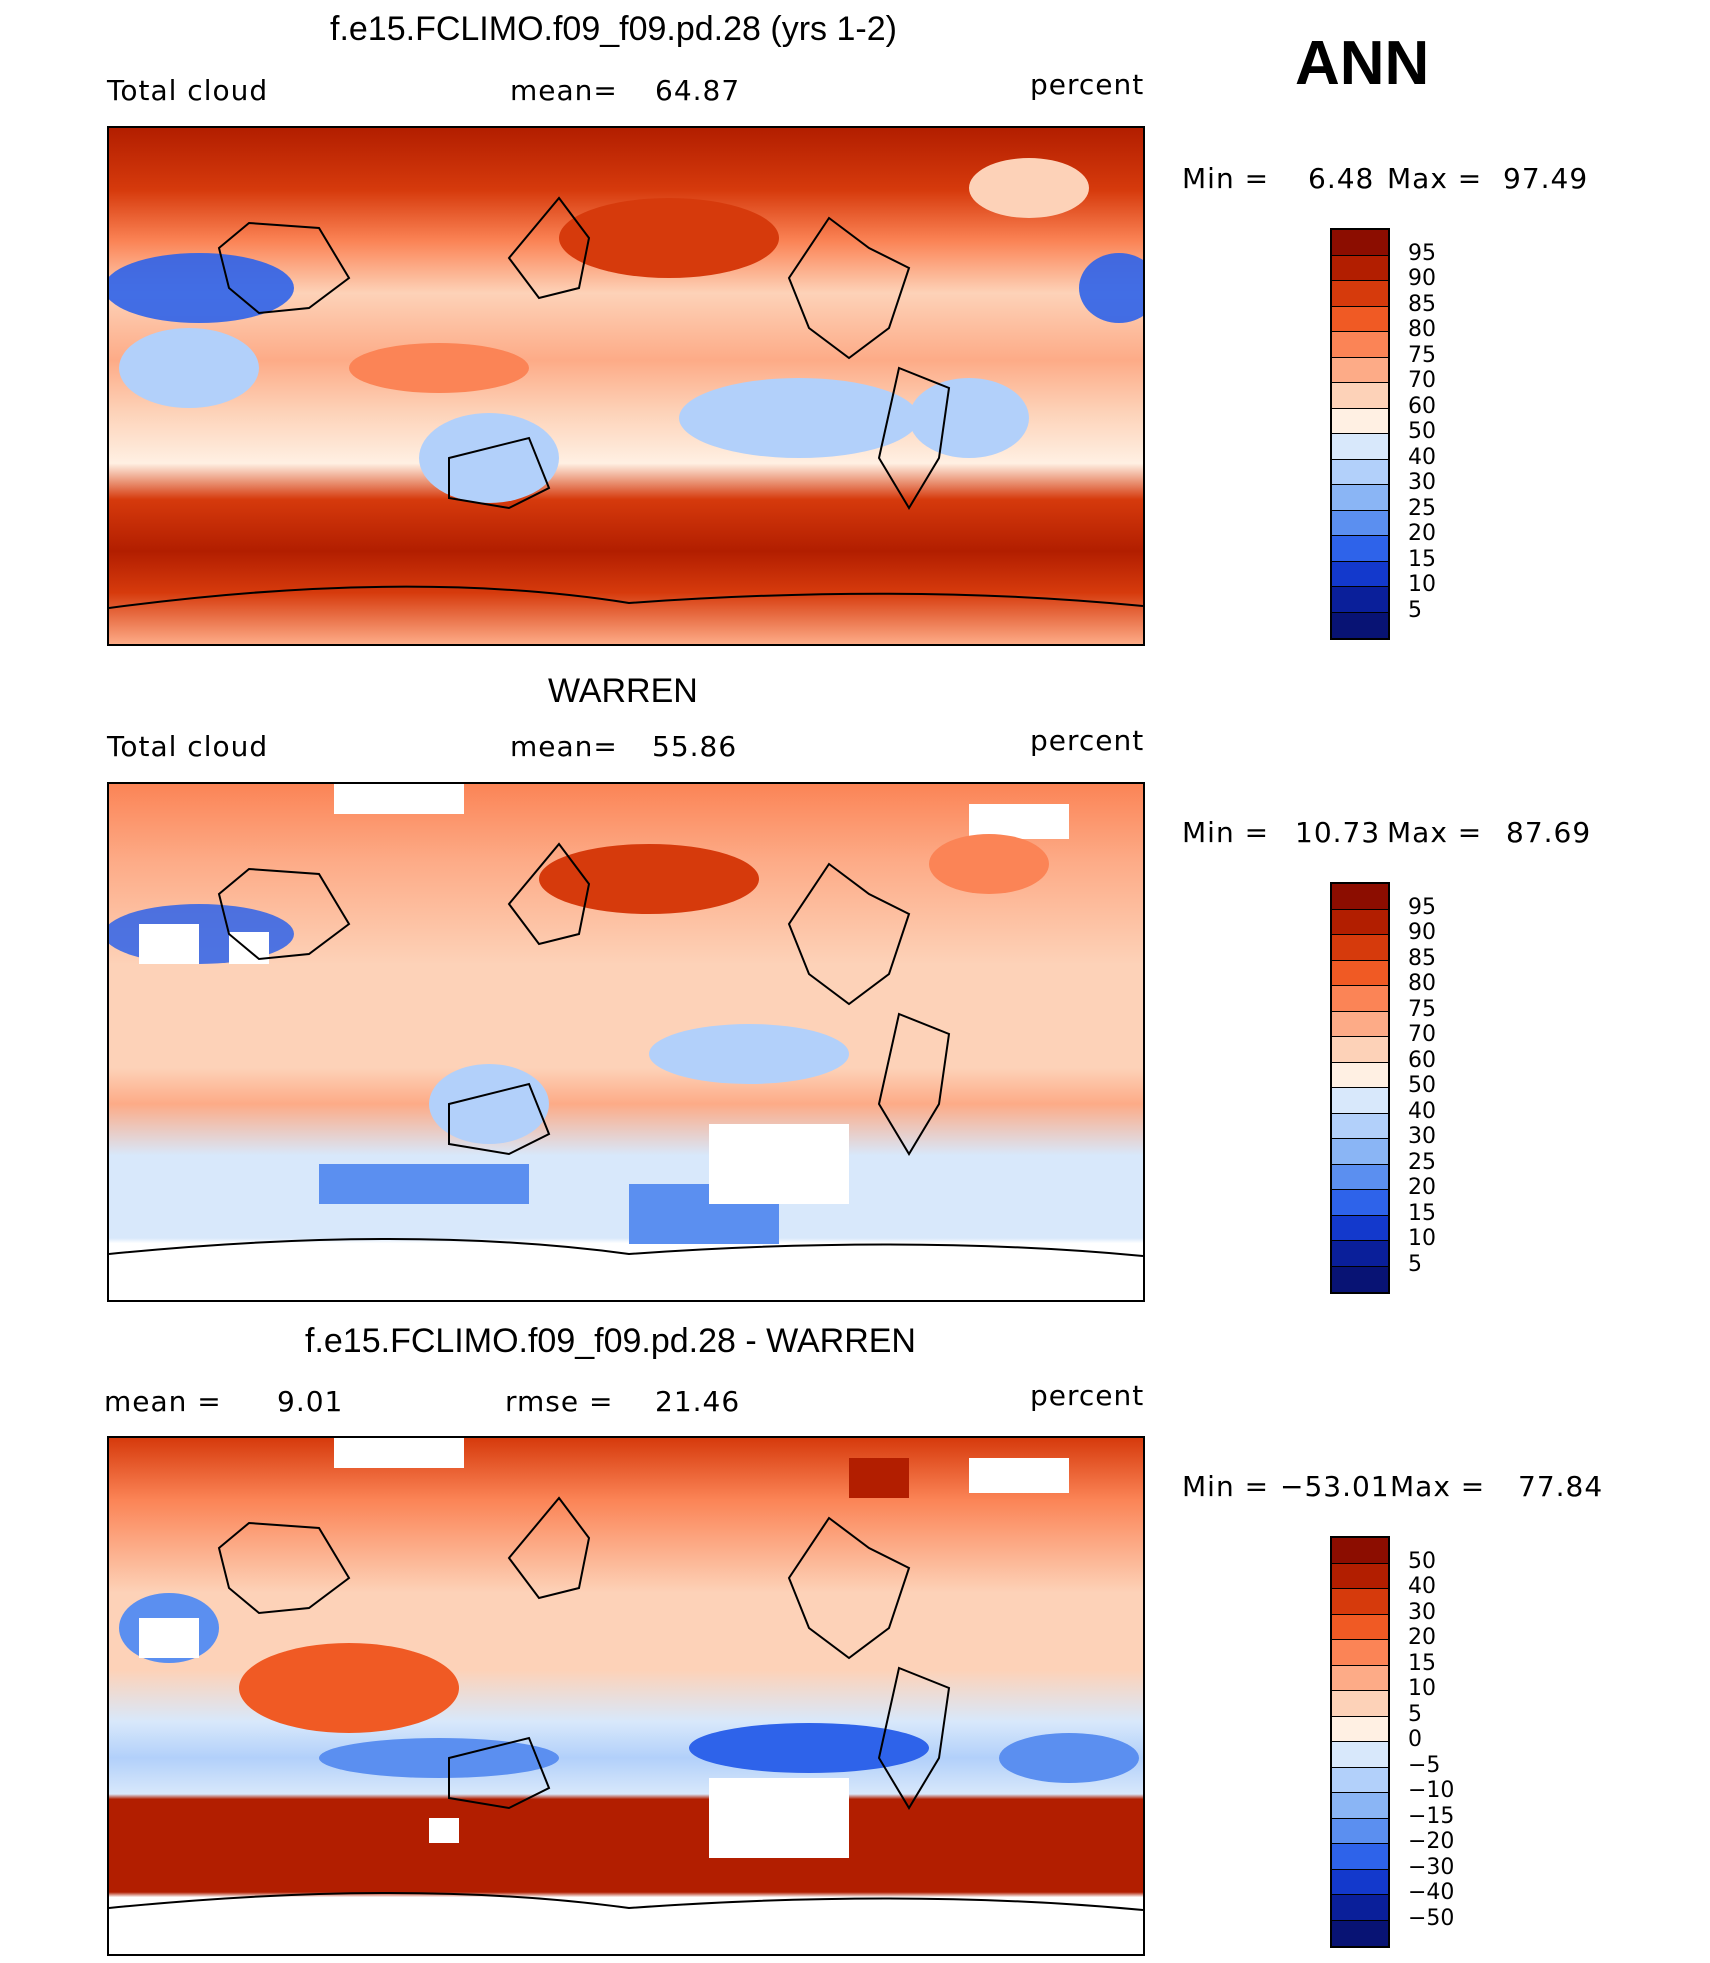 The height and width of the screenshot is (1963, 1710). I want to click on panel2-colorbar, so click(1360, 1088).